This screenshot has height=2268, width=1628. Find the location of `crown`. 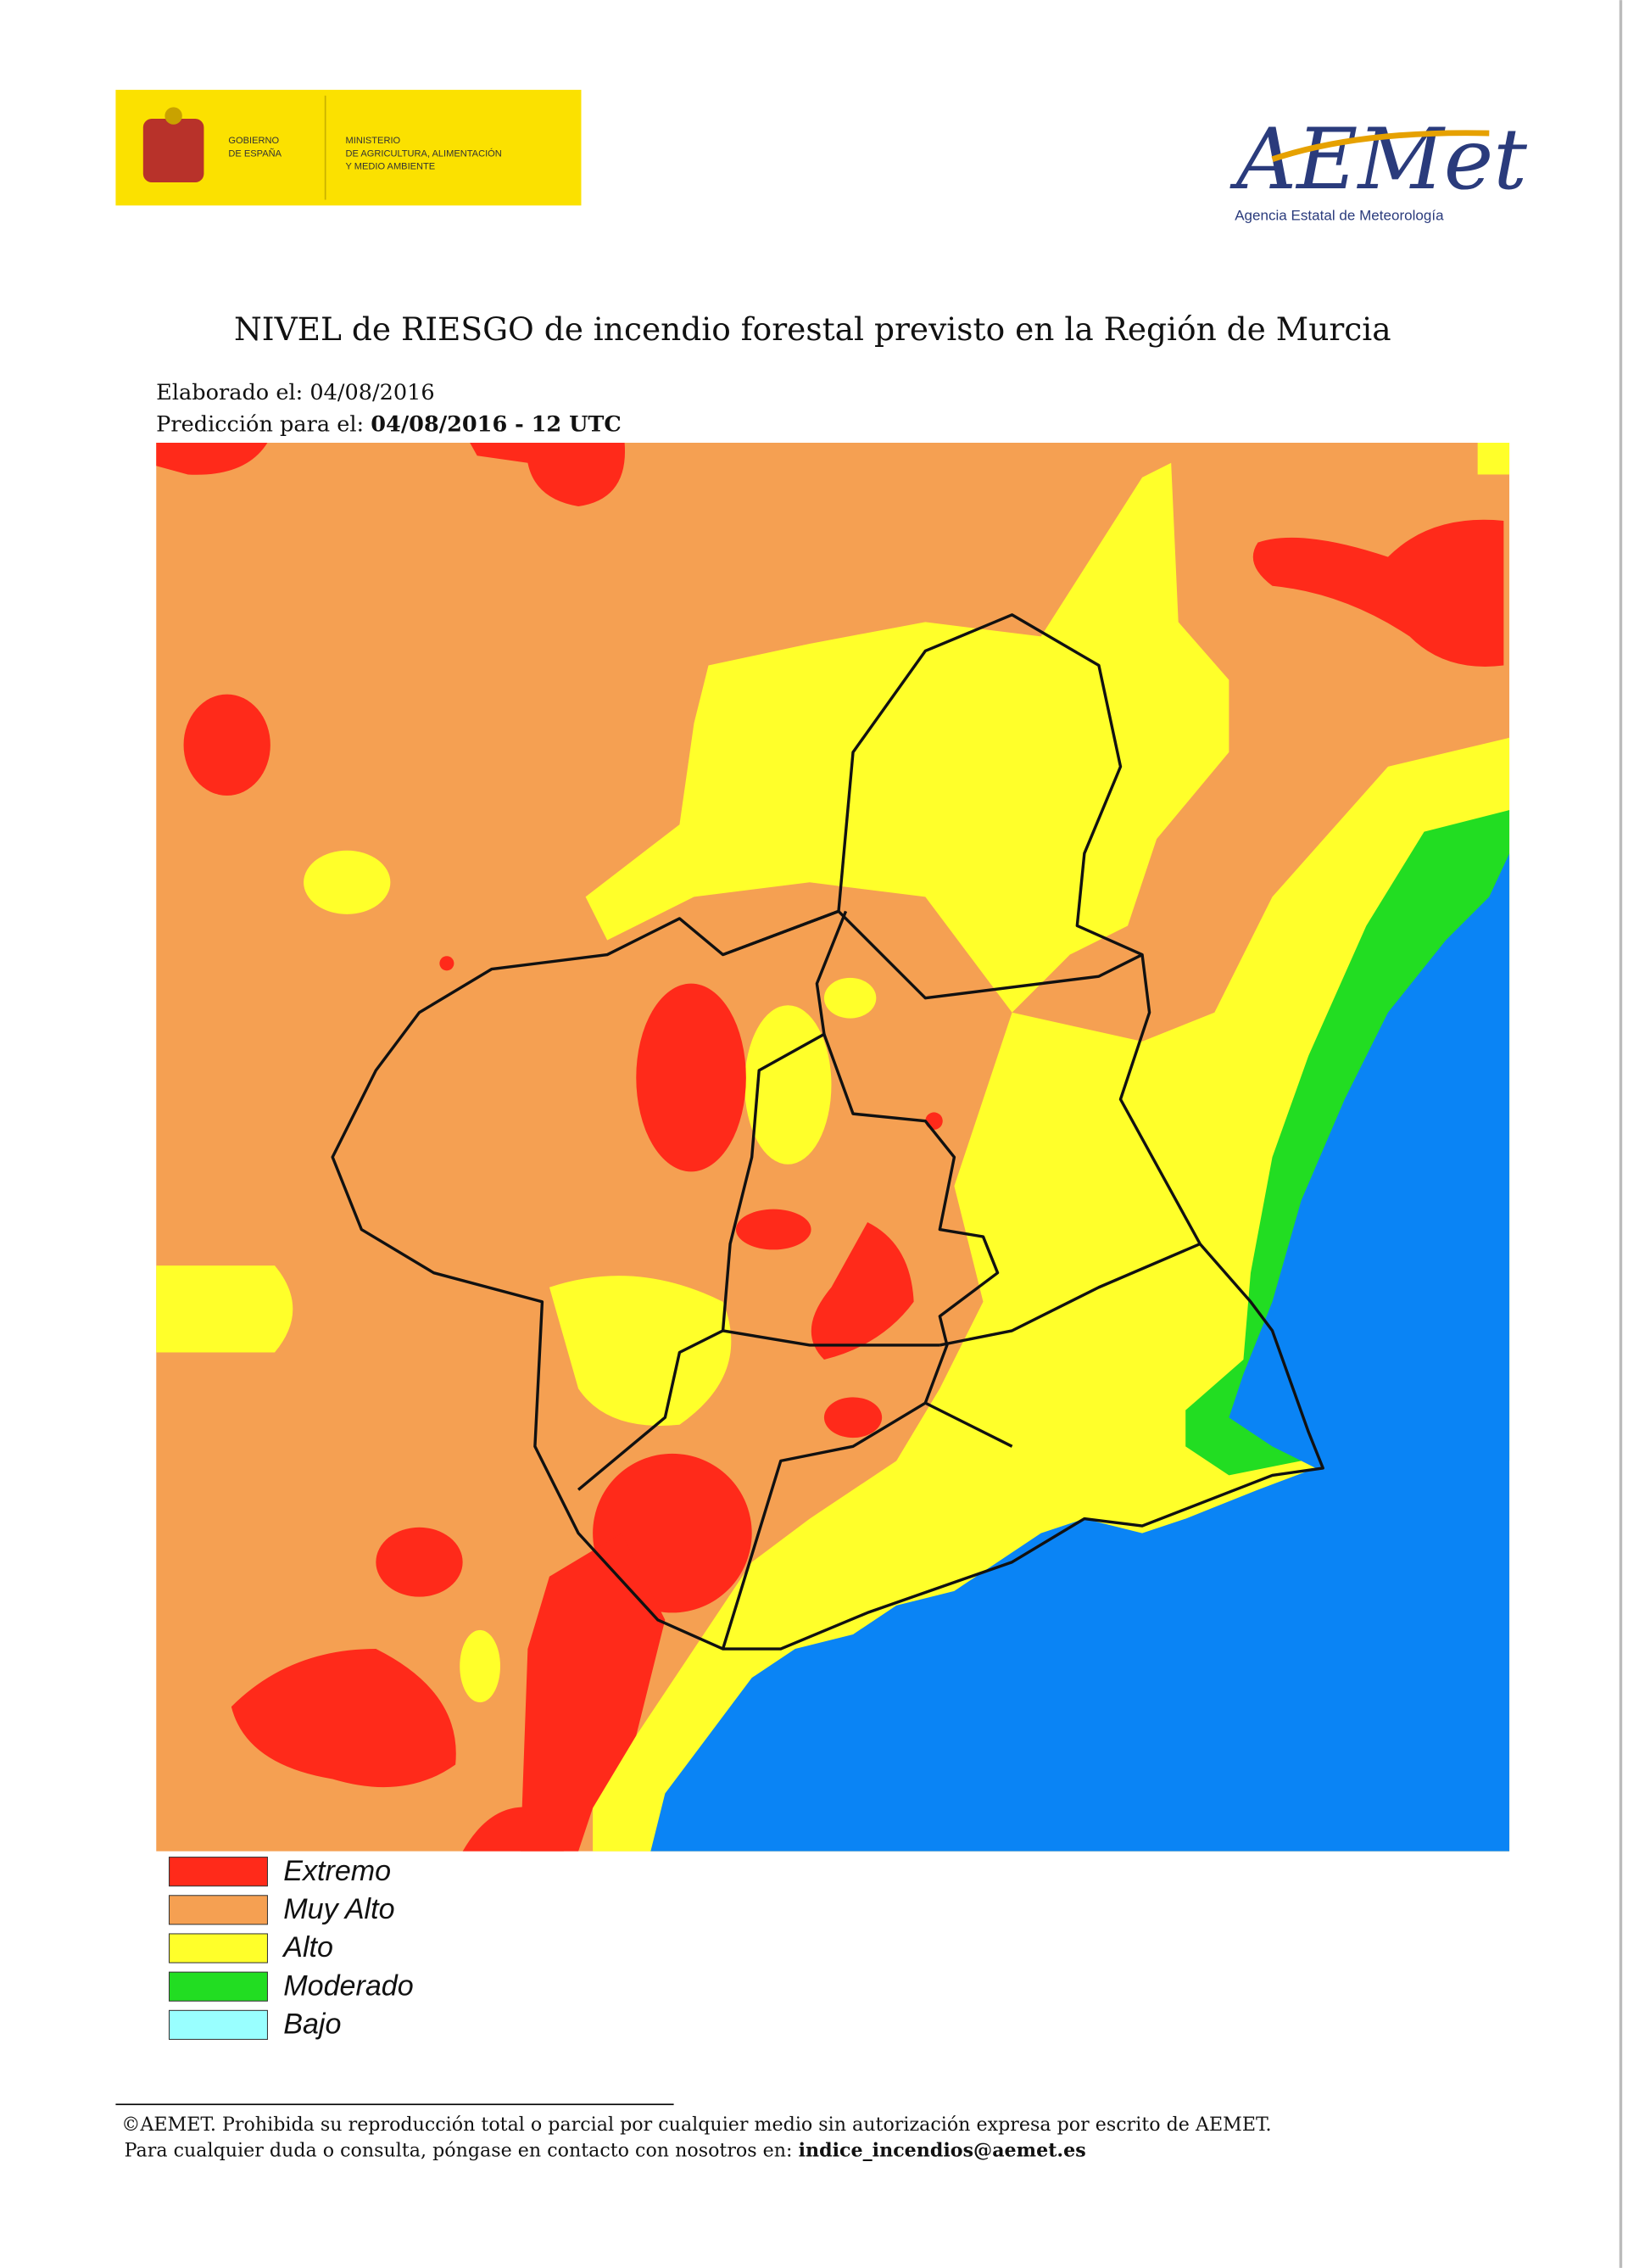

crown is located at coordinates (173, 116).